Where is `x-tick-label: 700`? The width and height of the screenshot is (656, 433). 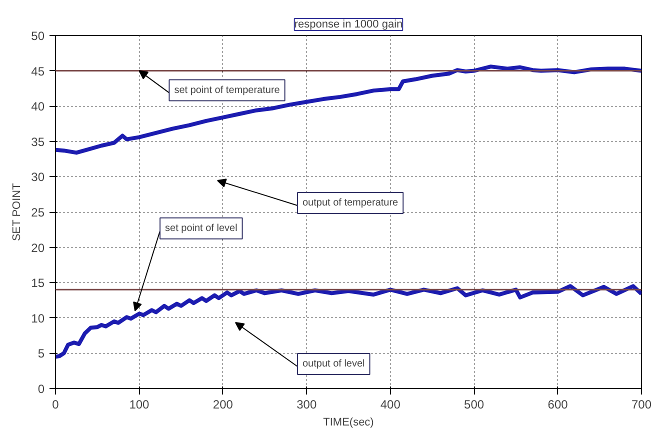 x-tick-label: 700 is located at coordinates (641, 405).